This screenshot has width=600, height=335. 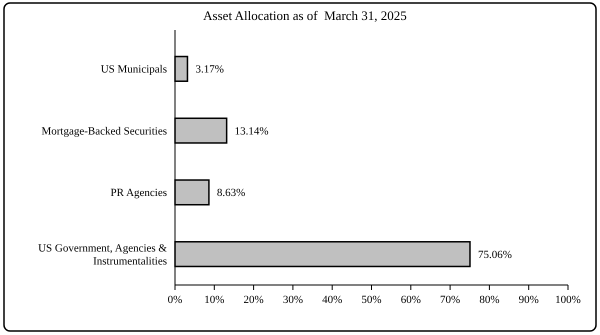 I want to click on data-label: 75.06%, so click(x=495, y=254).